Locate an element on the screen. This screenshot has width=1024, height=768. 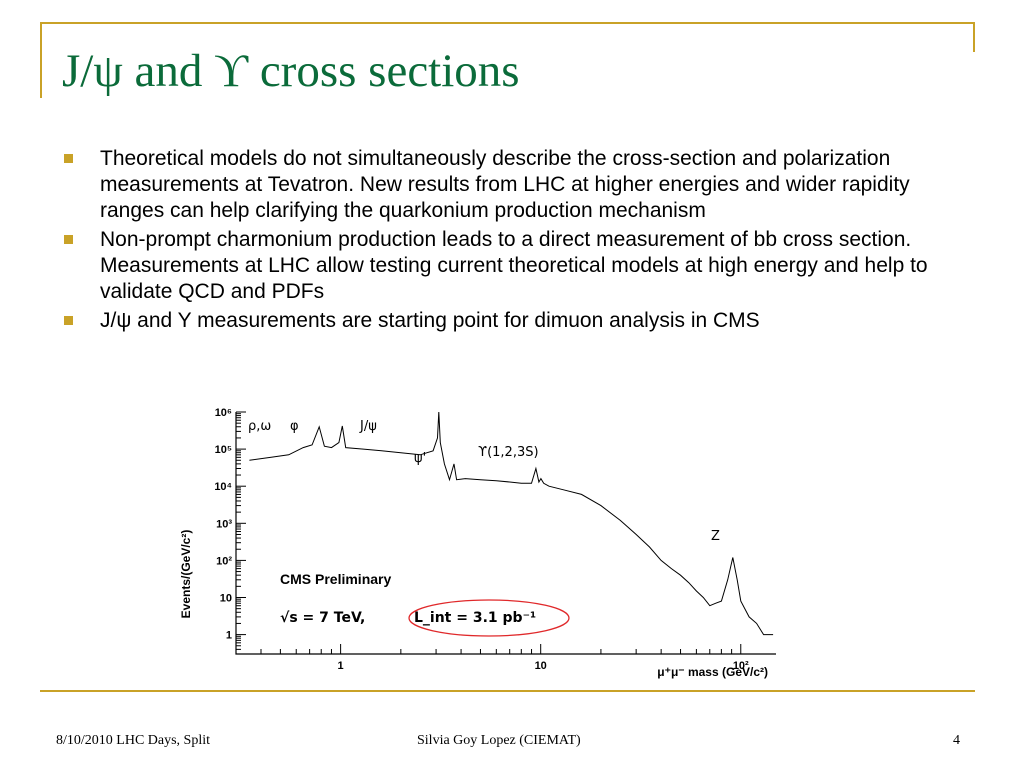
y-tick-label: 10² is located at coordinates (224, 561).